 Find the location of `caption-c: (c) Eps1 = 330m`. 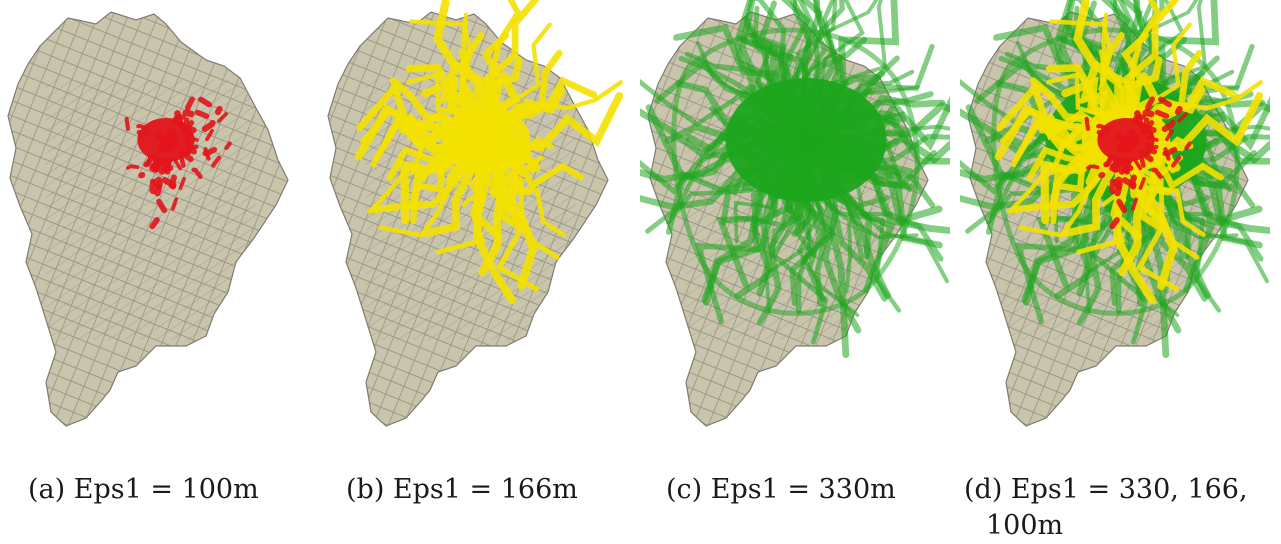

caption-c: (c) Eps1 = 330m is located at coordinates (781, 489).